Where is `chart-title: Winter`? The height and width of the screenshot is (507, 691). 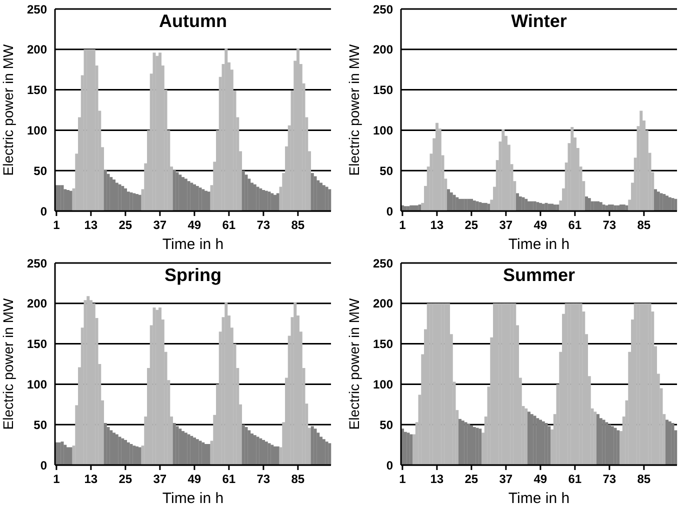
chart-title: Winter is located at coordinates (539, 21).